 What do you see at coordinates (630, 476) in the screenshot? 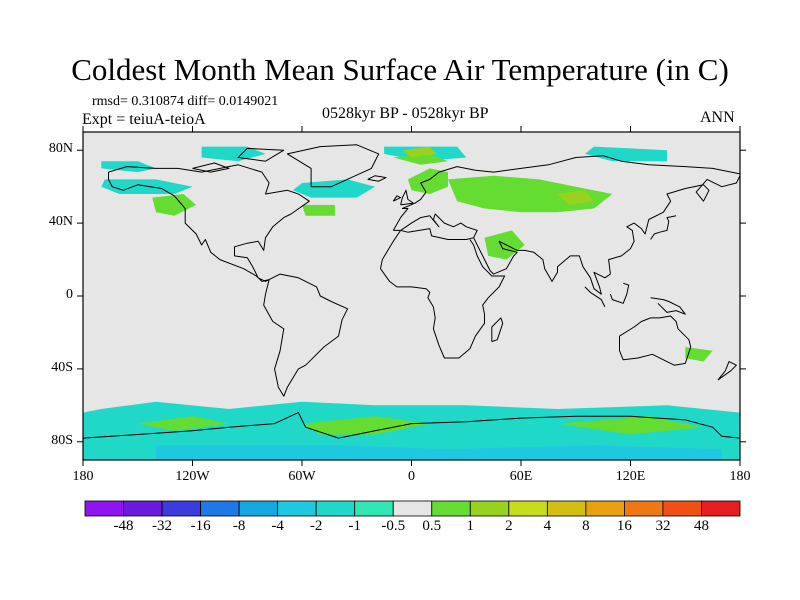
I see `lon-tick-label: 120E` at bounding box center [630, 476].